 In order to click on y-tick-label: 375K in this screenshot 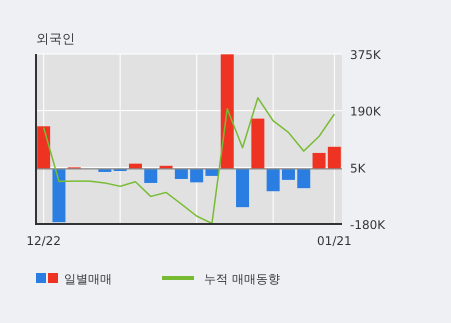, I will do `click(366, 55)`.